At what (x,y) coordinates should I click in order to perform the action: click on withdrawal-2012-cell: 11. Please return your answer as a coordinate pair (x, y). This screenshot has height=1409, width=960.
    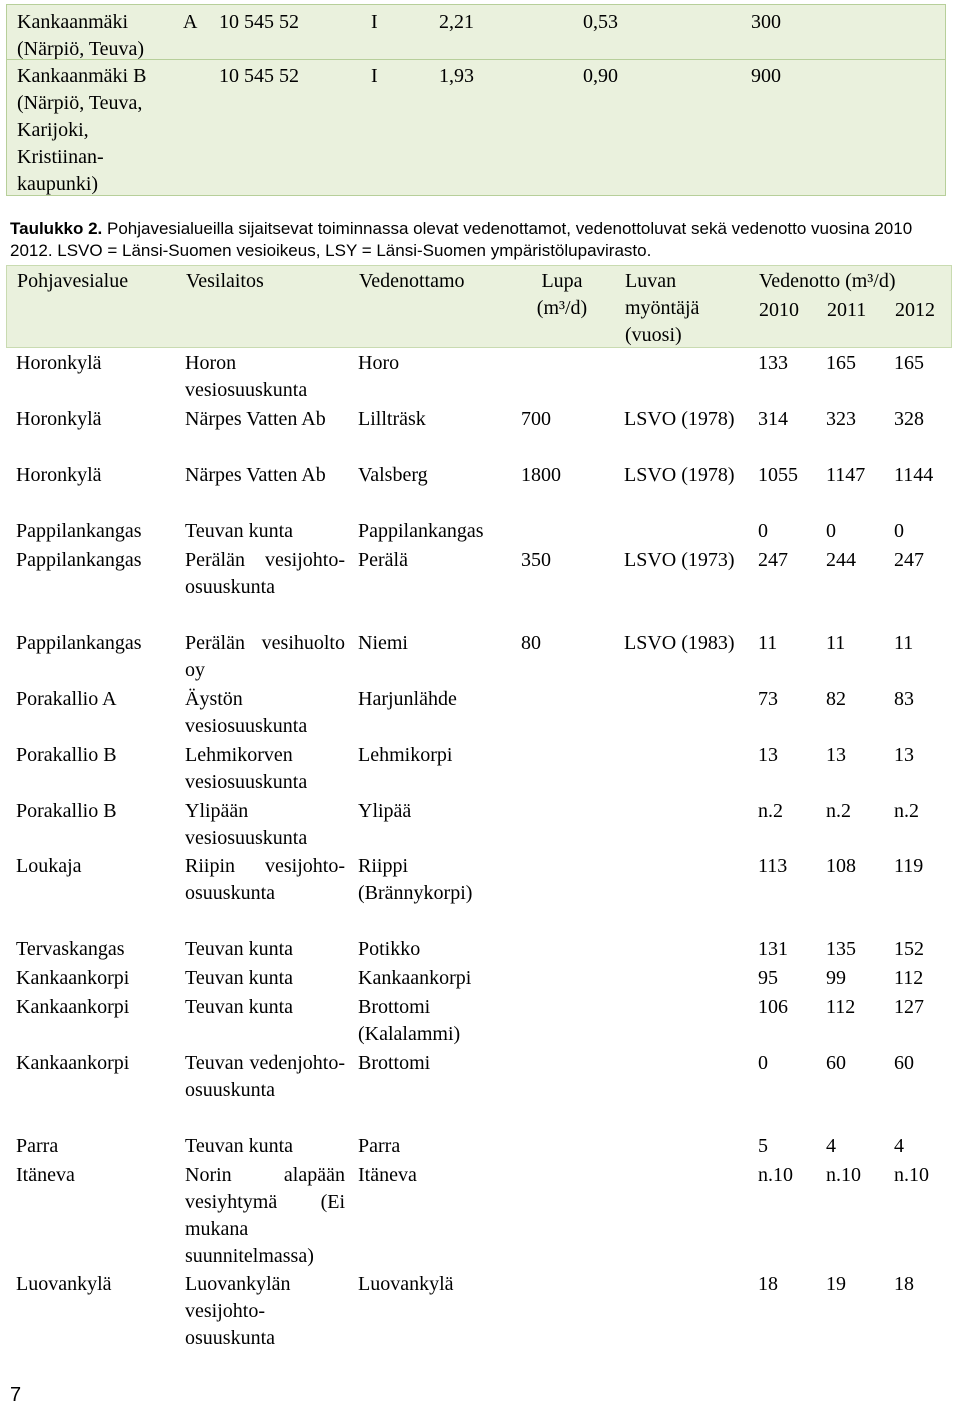
    Looking at the image, I should click on (904, 643).